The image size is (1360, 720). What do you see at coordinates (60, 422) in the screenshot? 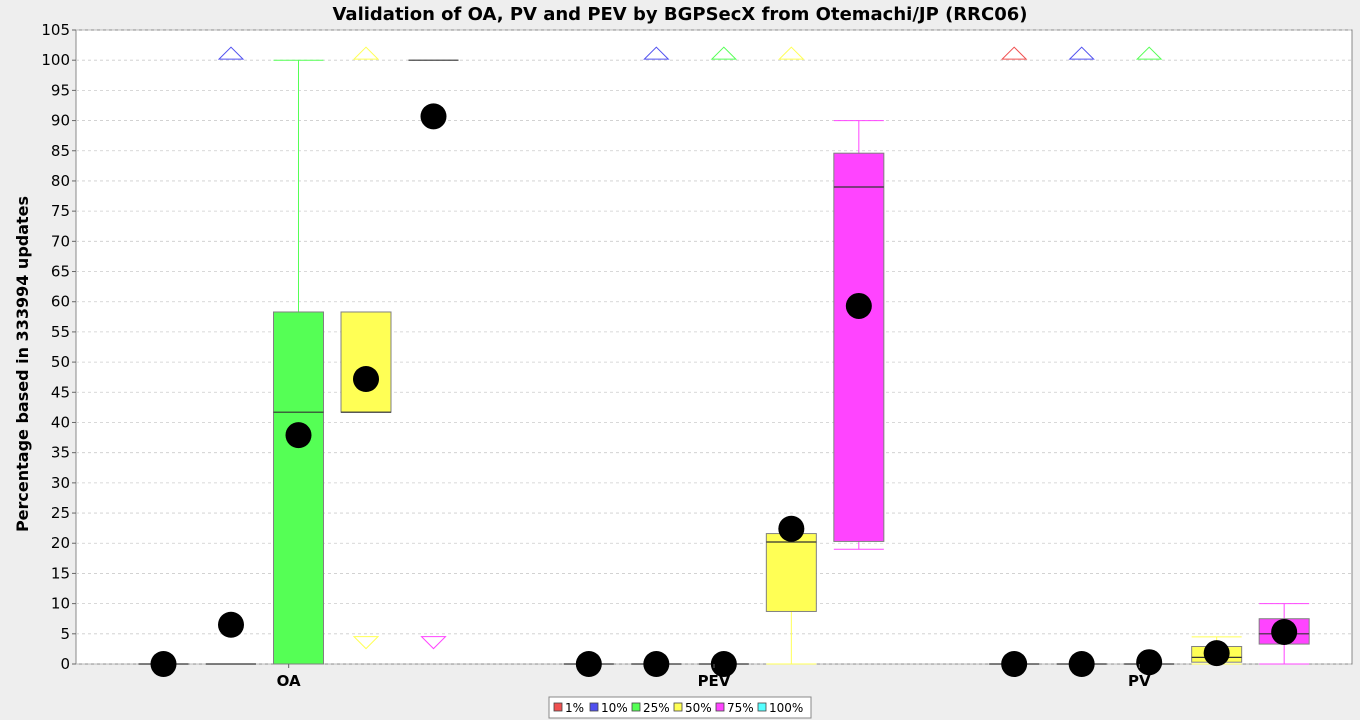
I see `y-tick-label: 40` at bounding box center [60, 422].